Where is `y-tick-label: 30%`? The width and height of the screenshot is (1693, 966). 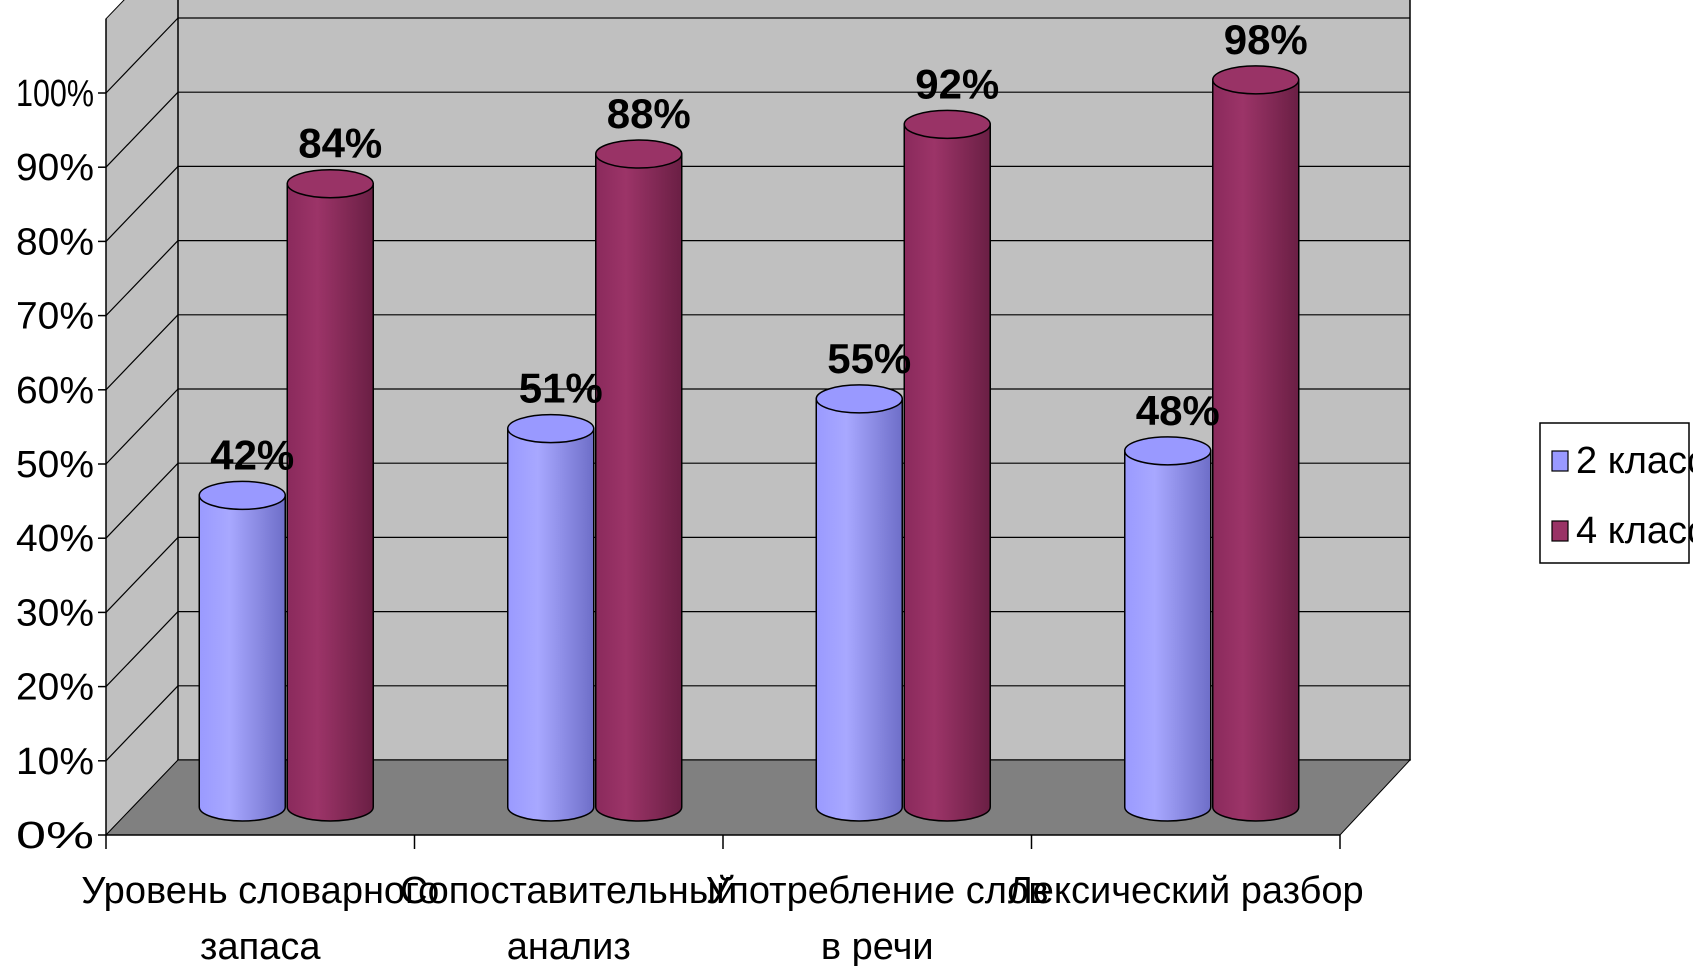
y-tick-label: 30% is located at coordinates (55, 613).